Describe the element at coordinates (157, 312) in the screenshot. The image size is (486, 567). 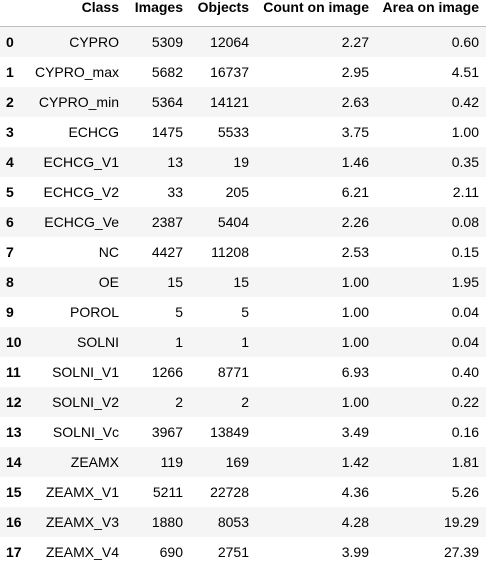
I see `cell-images: 5` at that location.